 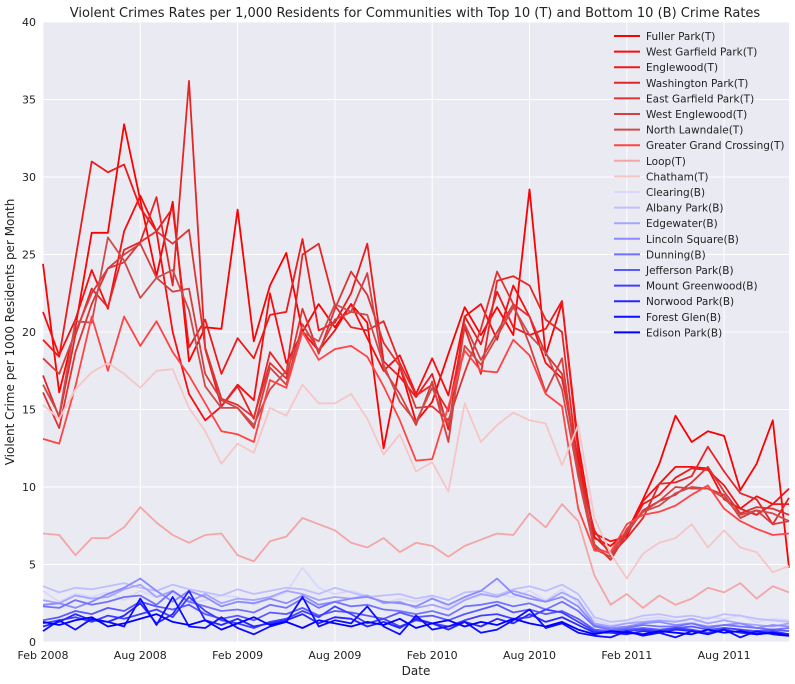 What do you see at coordinates (334, 655) in the screenshot?
I see `x-tick-label: Aug 2009` at bounding box center [334, 655].